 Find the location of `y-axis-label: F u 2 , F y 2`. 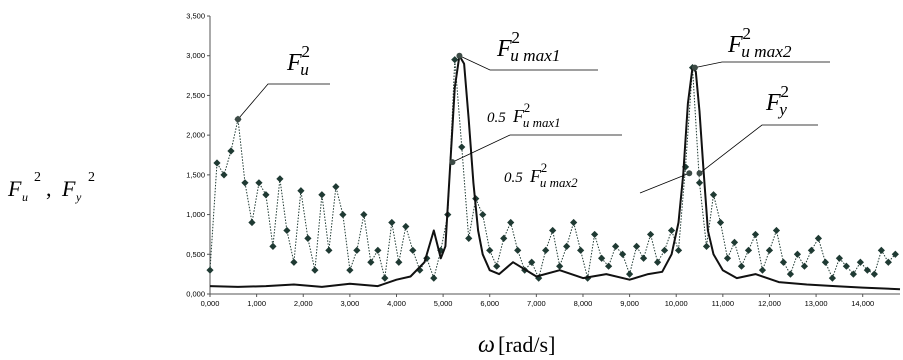

y-axis-label: F u 2 , F y 2 is located at coordinates (51, 187).